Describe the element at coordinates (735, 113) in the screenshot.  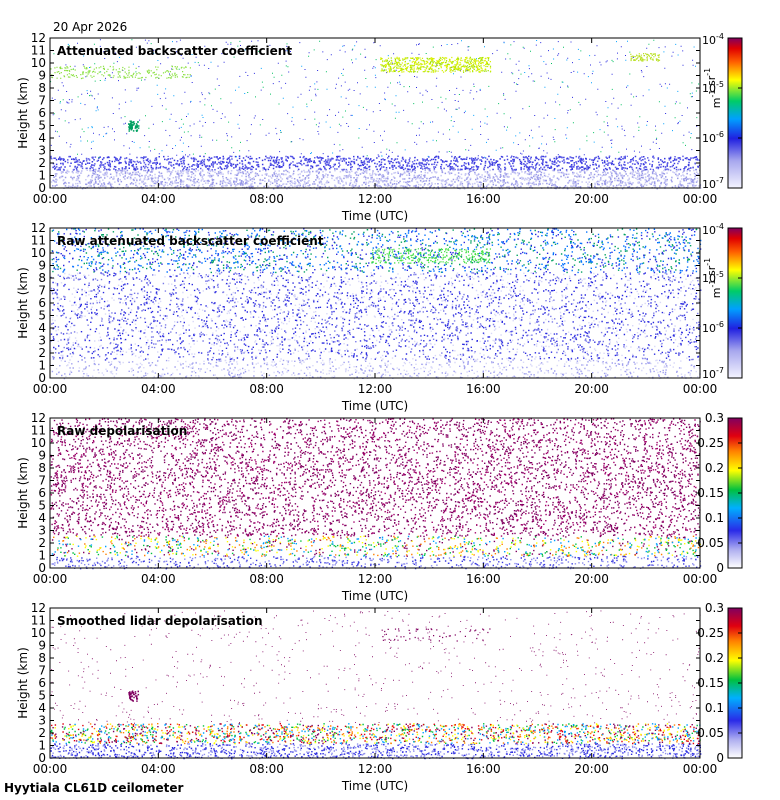
I see `colorbar` at that location.